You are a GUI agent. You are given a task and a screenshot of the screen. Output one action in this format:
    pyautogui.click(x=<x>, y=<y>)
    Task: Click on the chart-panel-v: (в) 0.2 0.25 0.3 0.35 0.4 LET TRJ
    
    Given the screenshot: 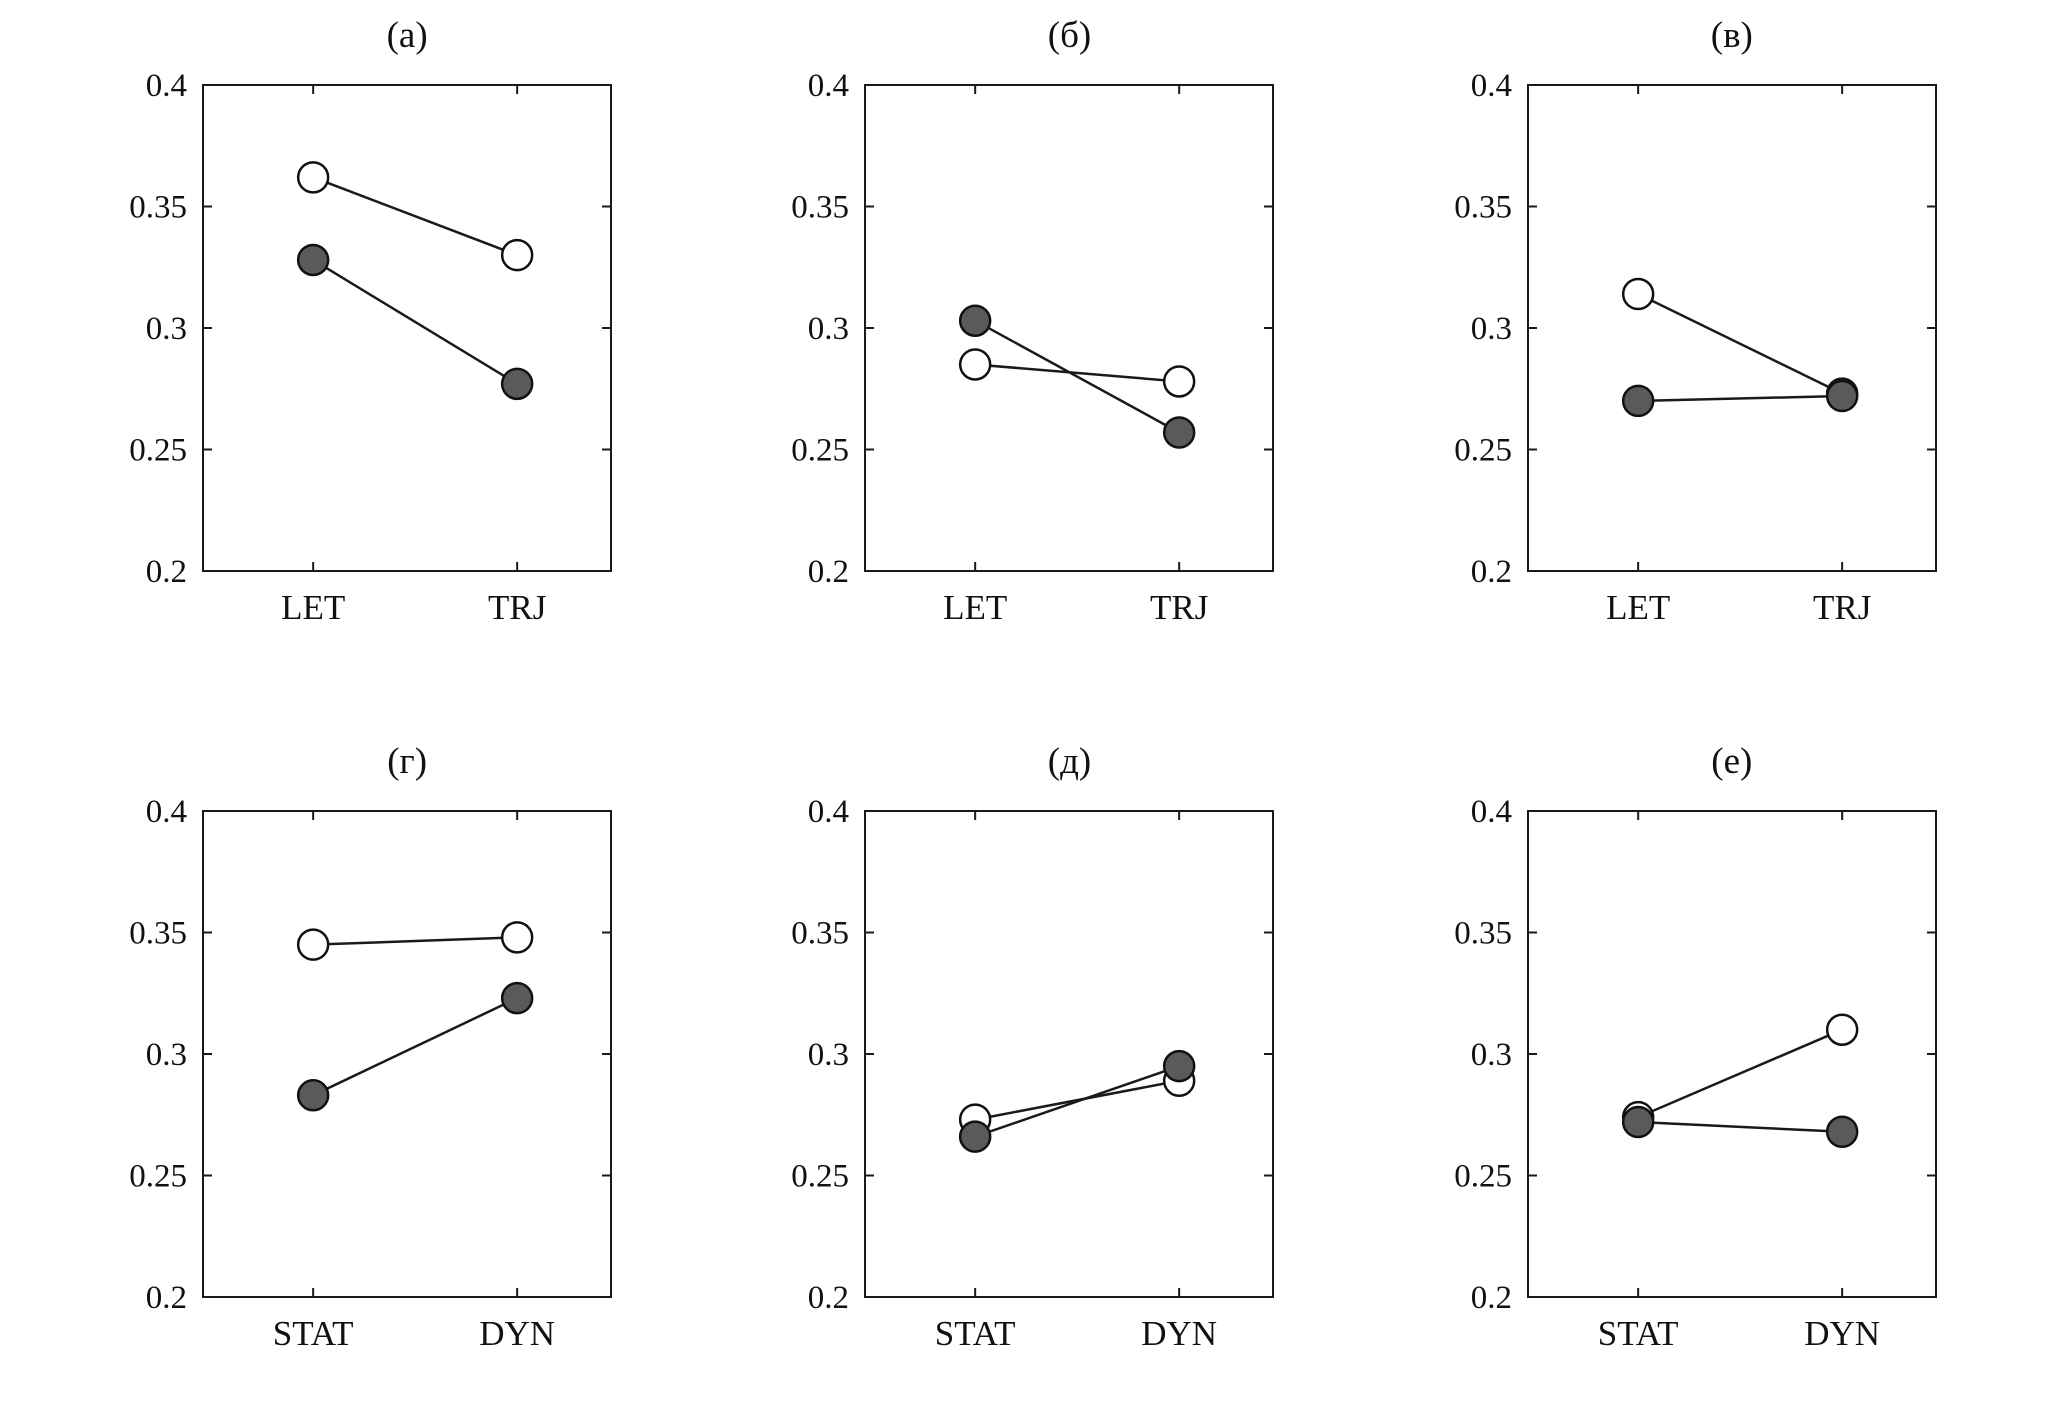 What is the action you would take?
    pyautogui.click(x=1696, y=353)
    